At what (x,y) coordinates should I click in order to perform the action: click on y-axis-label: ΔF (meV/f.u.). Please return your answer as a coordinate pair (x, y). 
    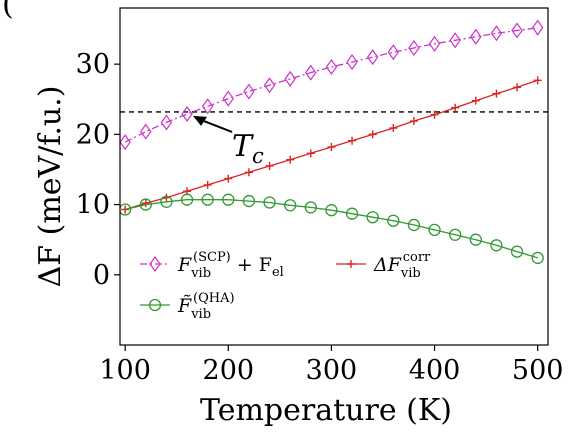
    Looking at the image, I should click on (50, 187).